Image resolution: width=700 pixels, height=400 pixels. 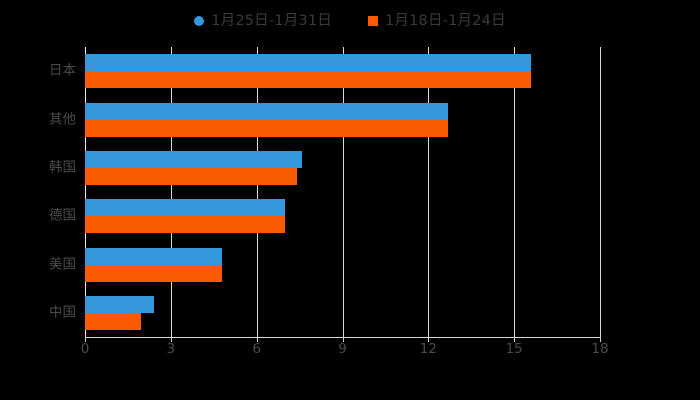 I want to click on y-category-label: 美国, so click(x=62, y=263).